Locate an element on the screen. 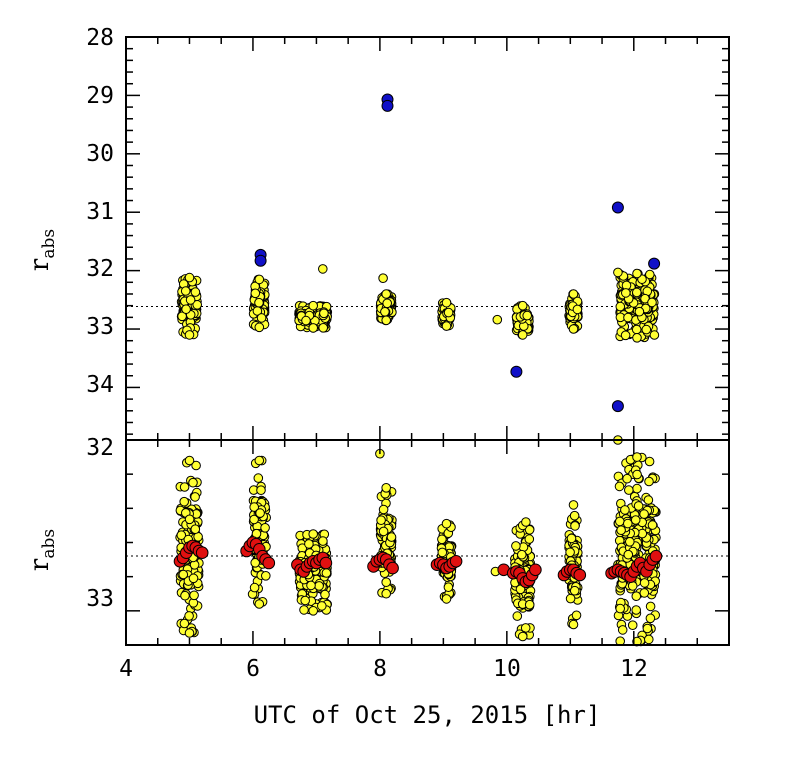 The image size is (791, 763). top-y-tick-label: 33 is located at coordinates (100, 327).